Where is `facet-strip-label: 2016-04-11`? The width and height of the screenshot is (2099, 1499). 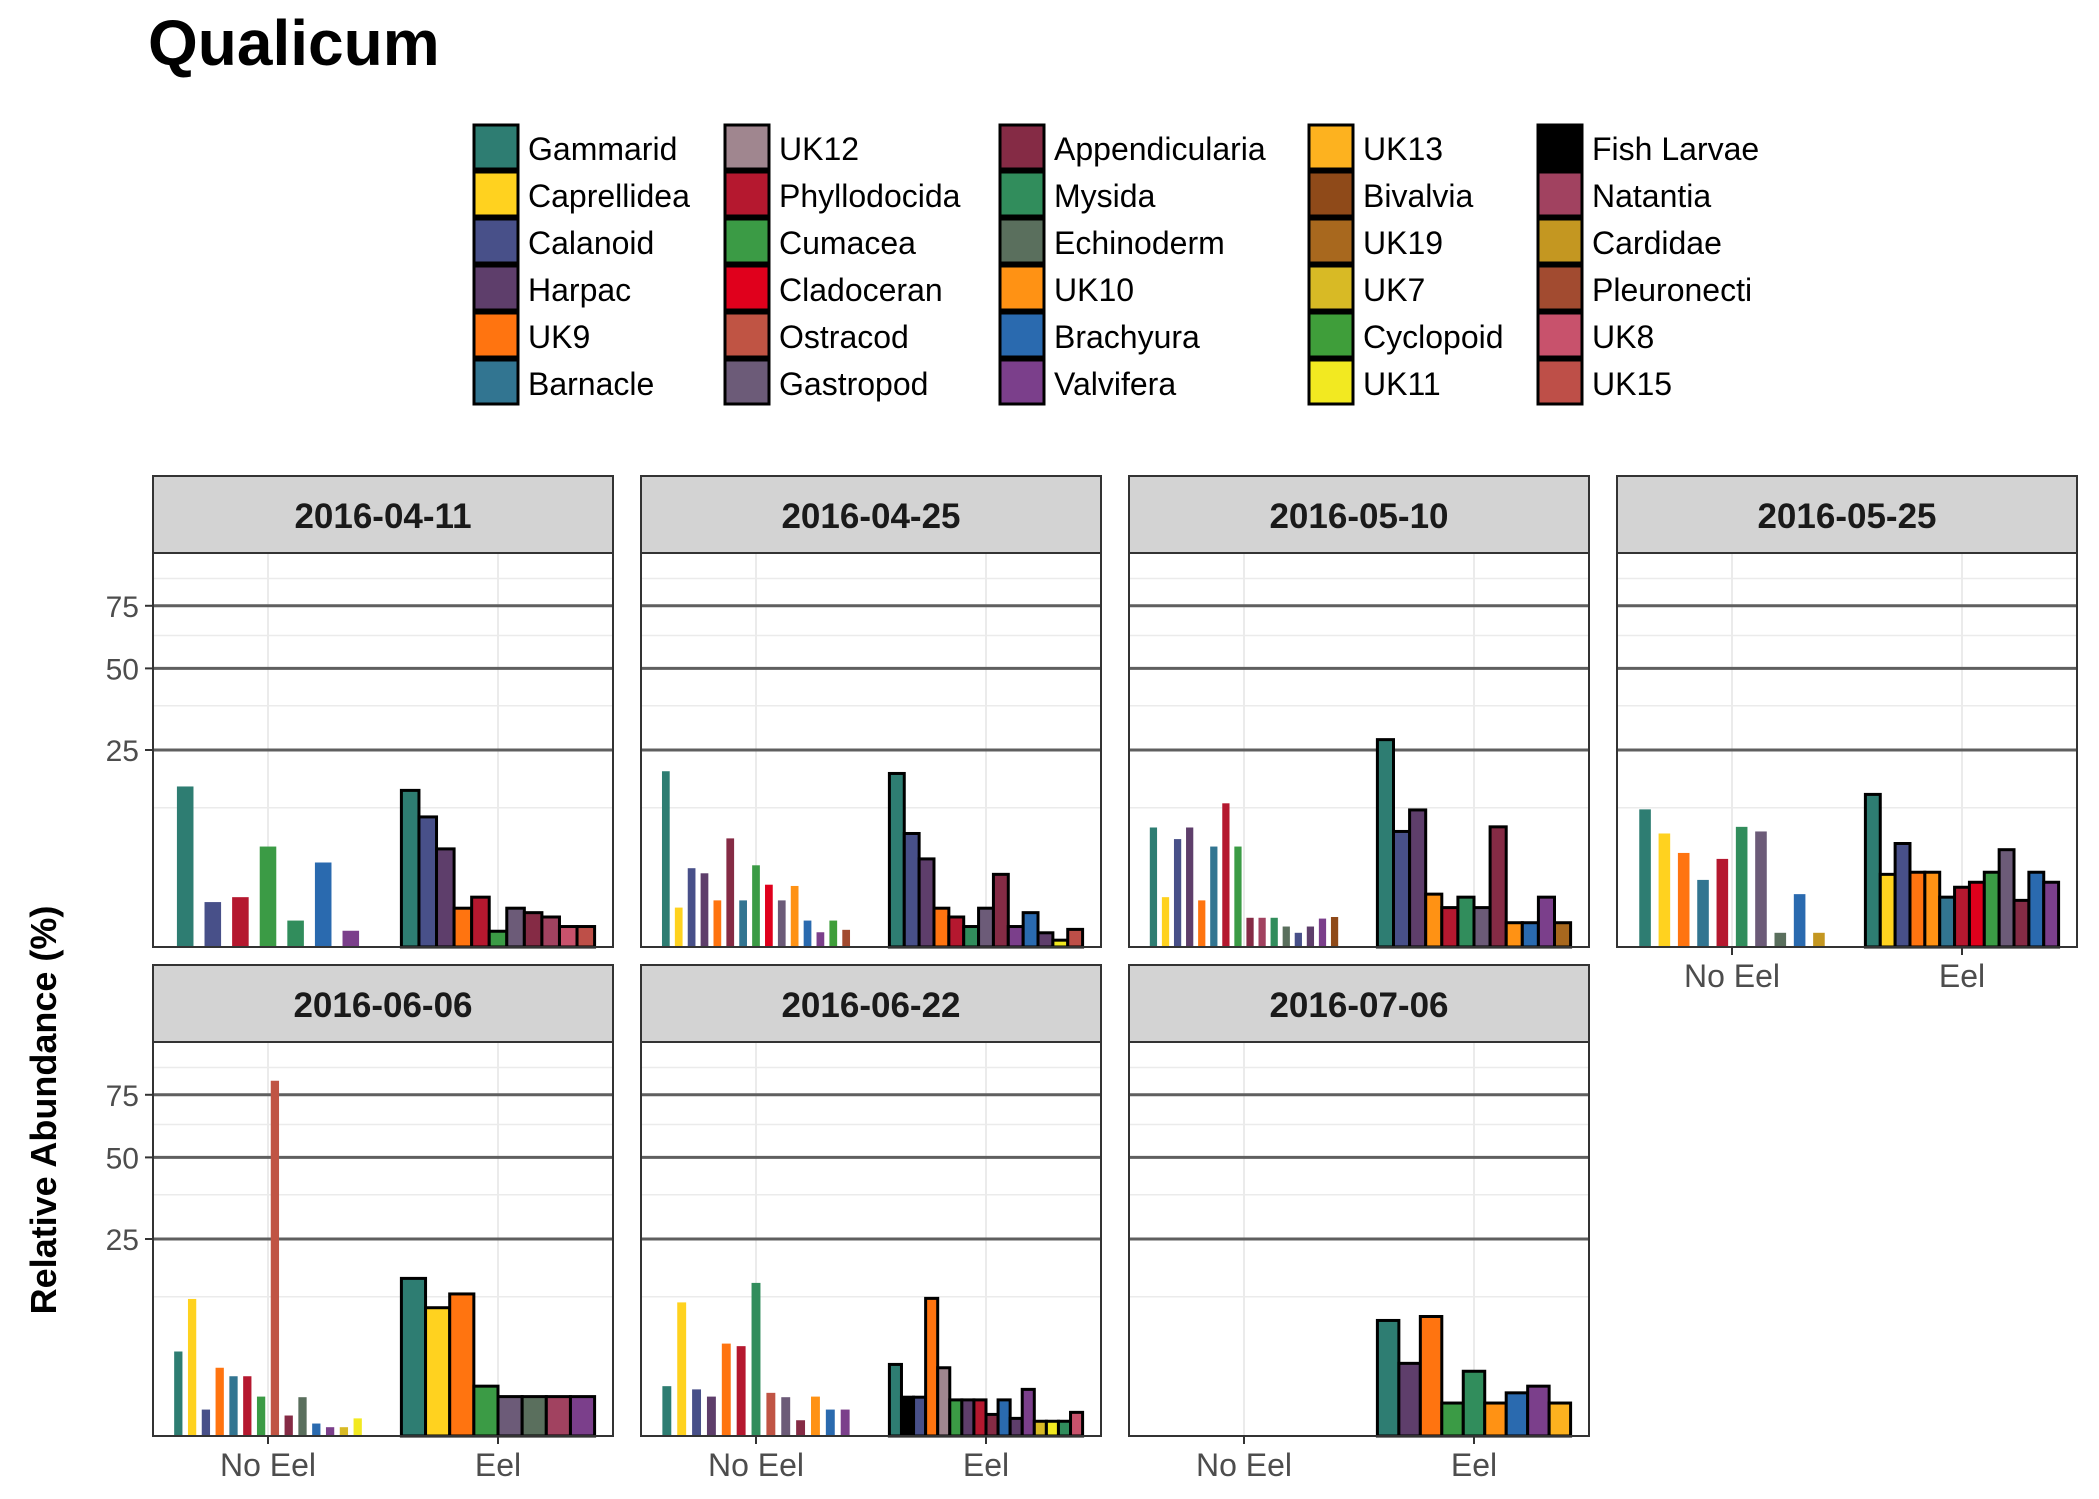
facet-strip-label: 2016-04-11 is located at coordinates (382, 516).